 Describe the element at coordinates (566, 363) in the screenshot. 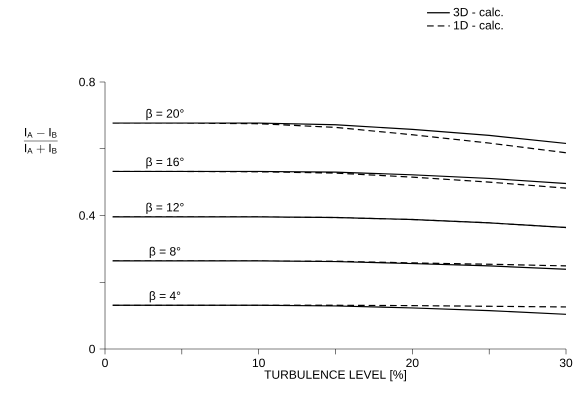

I see `x-tick-label: 30` at that location.